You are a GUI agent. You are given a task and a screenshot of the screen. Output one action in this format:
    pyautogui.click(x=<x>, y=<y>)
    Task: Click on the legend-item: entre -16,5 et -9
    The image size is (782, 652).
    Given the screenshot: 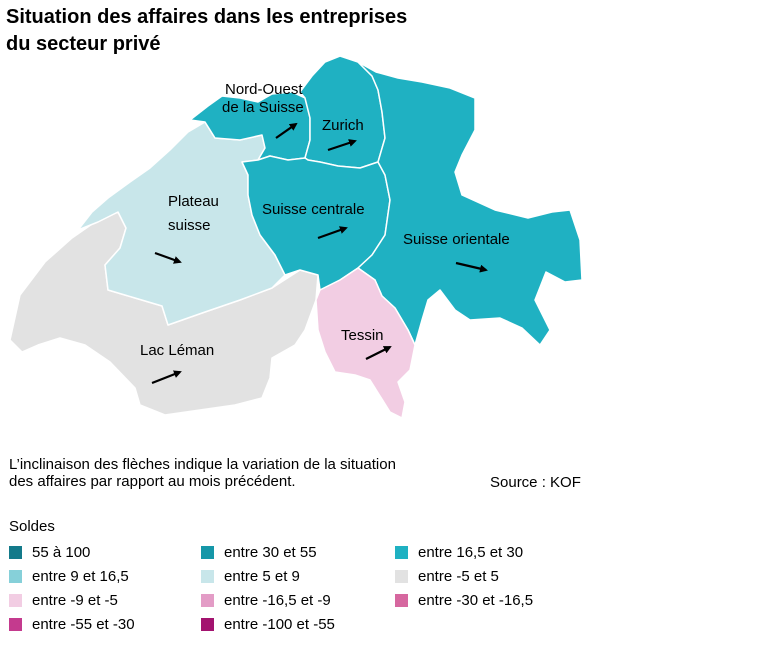 What is the action you would take?
    pyautogui.click(x=266, y=601)
    